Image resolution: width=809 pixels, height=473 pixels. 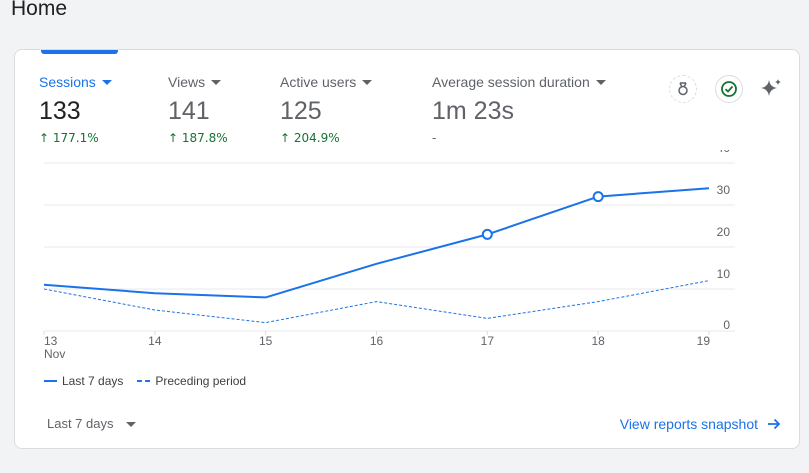 I want to click on metric-avg-session-duration: Average session duration 1m 23s -, so click(x=519, y=108).